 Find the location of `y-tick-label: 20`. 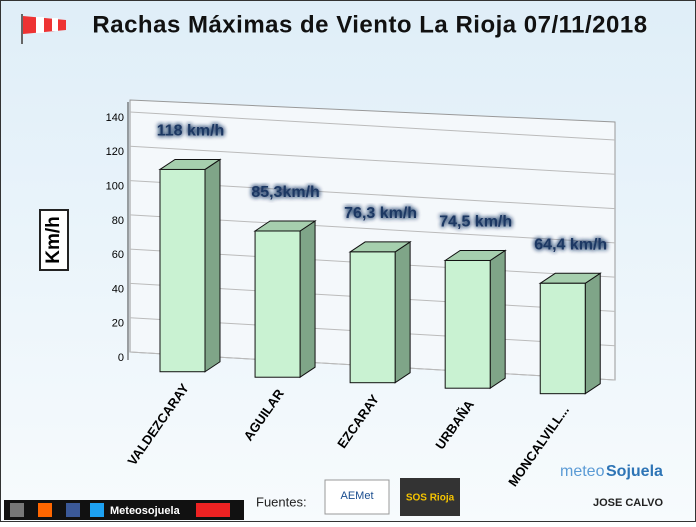

y-tick-label: 20 is located at coordinates (118, 324).